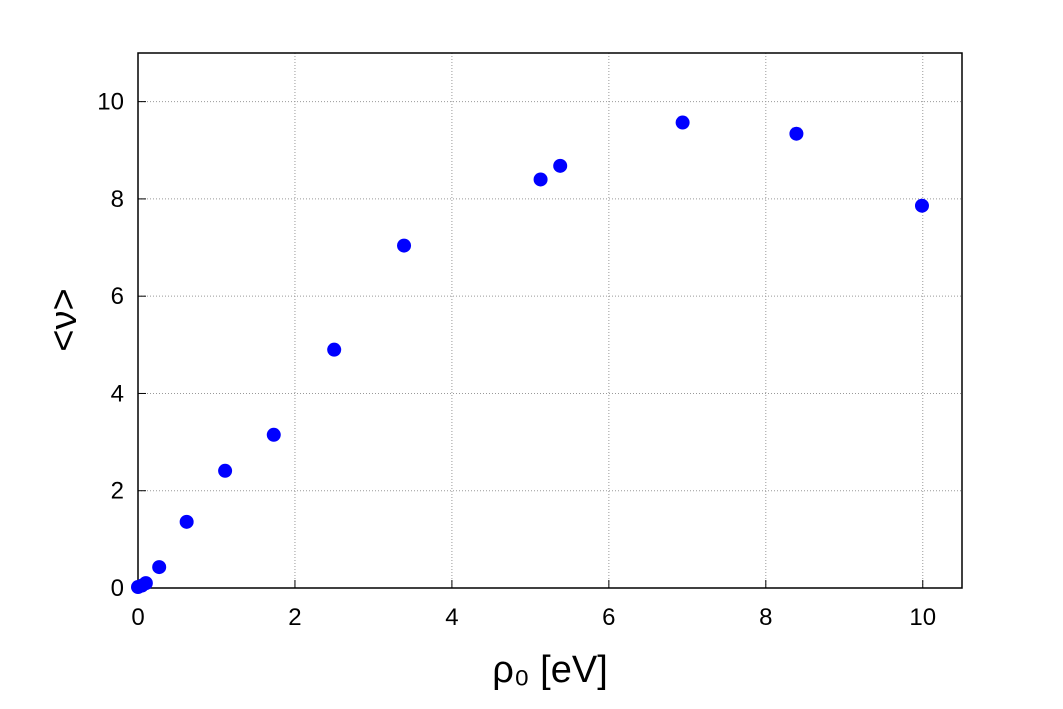 The image size is (1063, 709). Describe the element at coordinates (550, 670) in the screenshot. I see `x-axis-label: ρ₀ [eV]` at that location.